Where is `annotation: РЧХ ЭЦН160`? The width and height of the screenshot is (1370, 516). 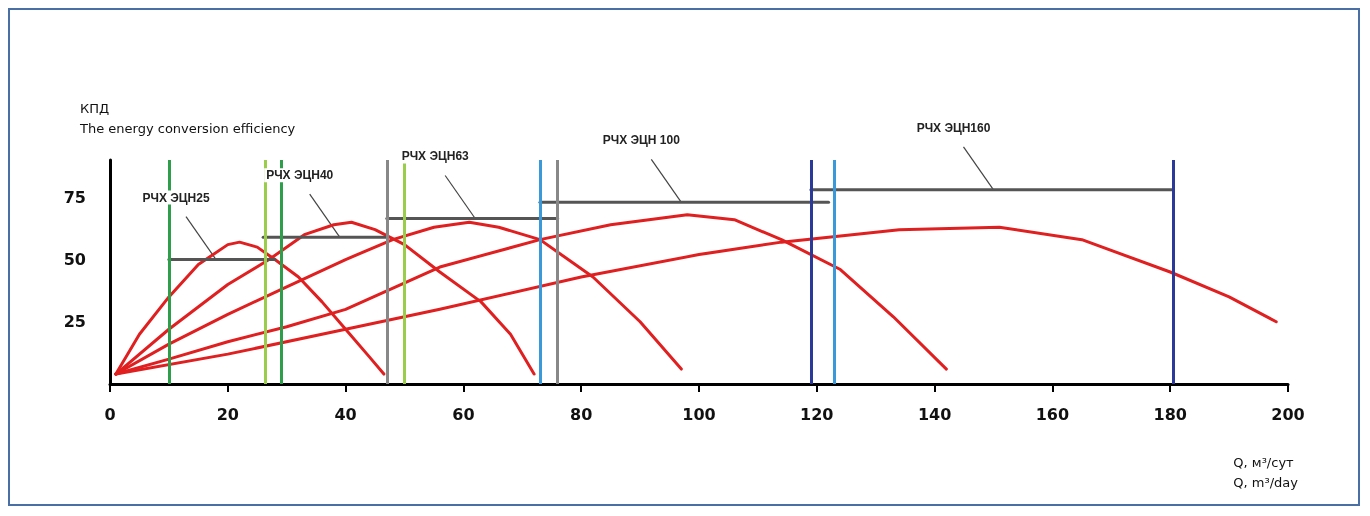 annotation: РЧХ ЭЦН160 is located at coordinates (953, 127).